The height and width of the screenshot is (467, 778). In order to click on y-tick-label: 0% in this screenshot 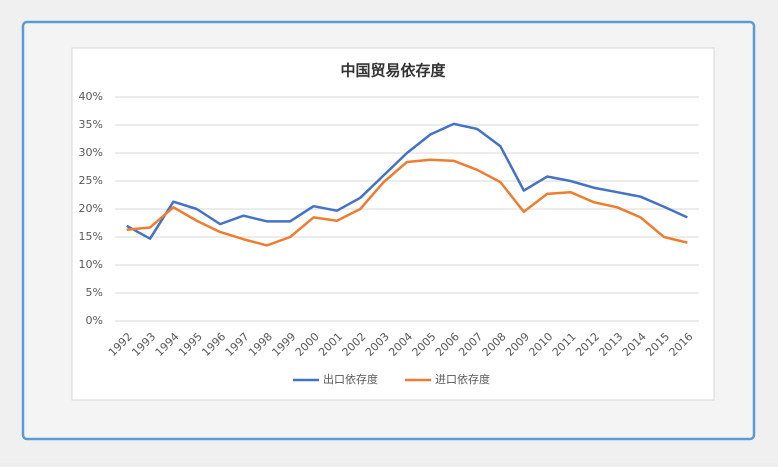, I will do `click(94, 320)`.